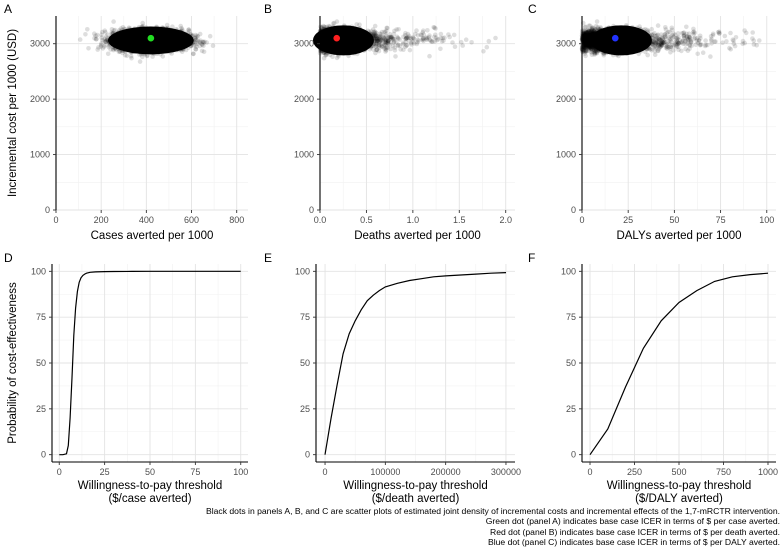 The height and width of the screenshot is (548, 784). Describe the element at coordinates (146, 220) in the screenshot. I see `x-tick-label: 400` at that location.